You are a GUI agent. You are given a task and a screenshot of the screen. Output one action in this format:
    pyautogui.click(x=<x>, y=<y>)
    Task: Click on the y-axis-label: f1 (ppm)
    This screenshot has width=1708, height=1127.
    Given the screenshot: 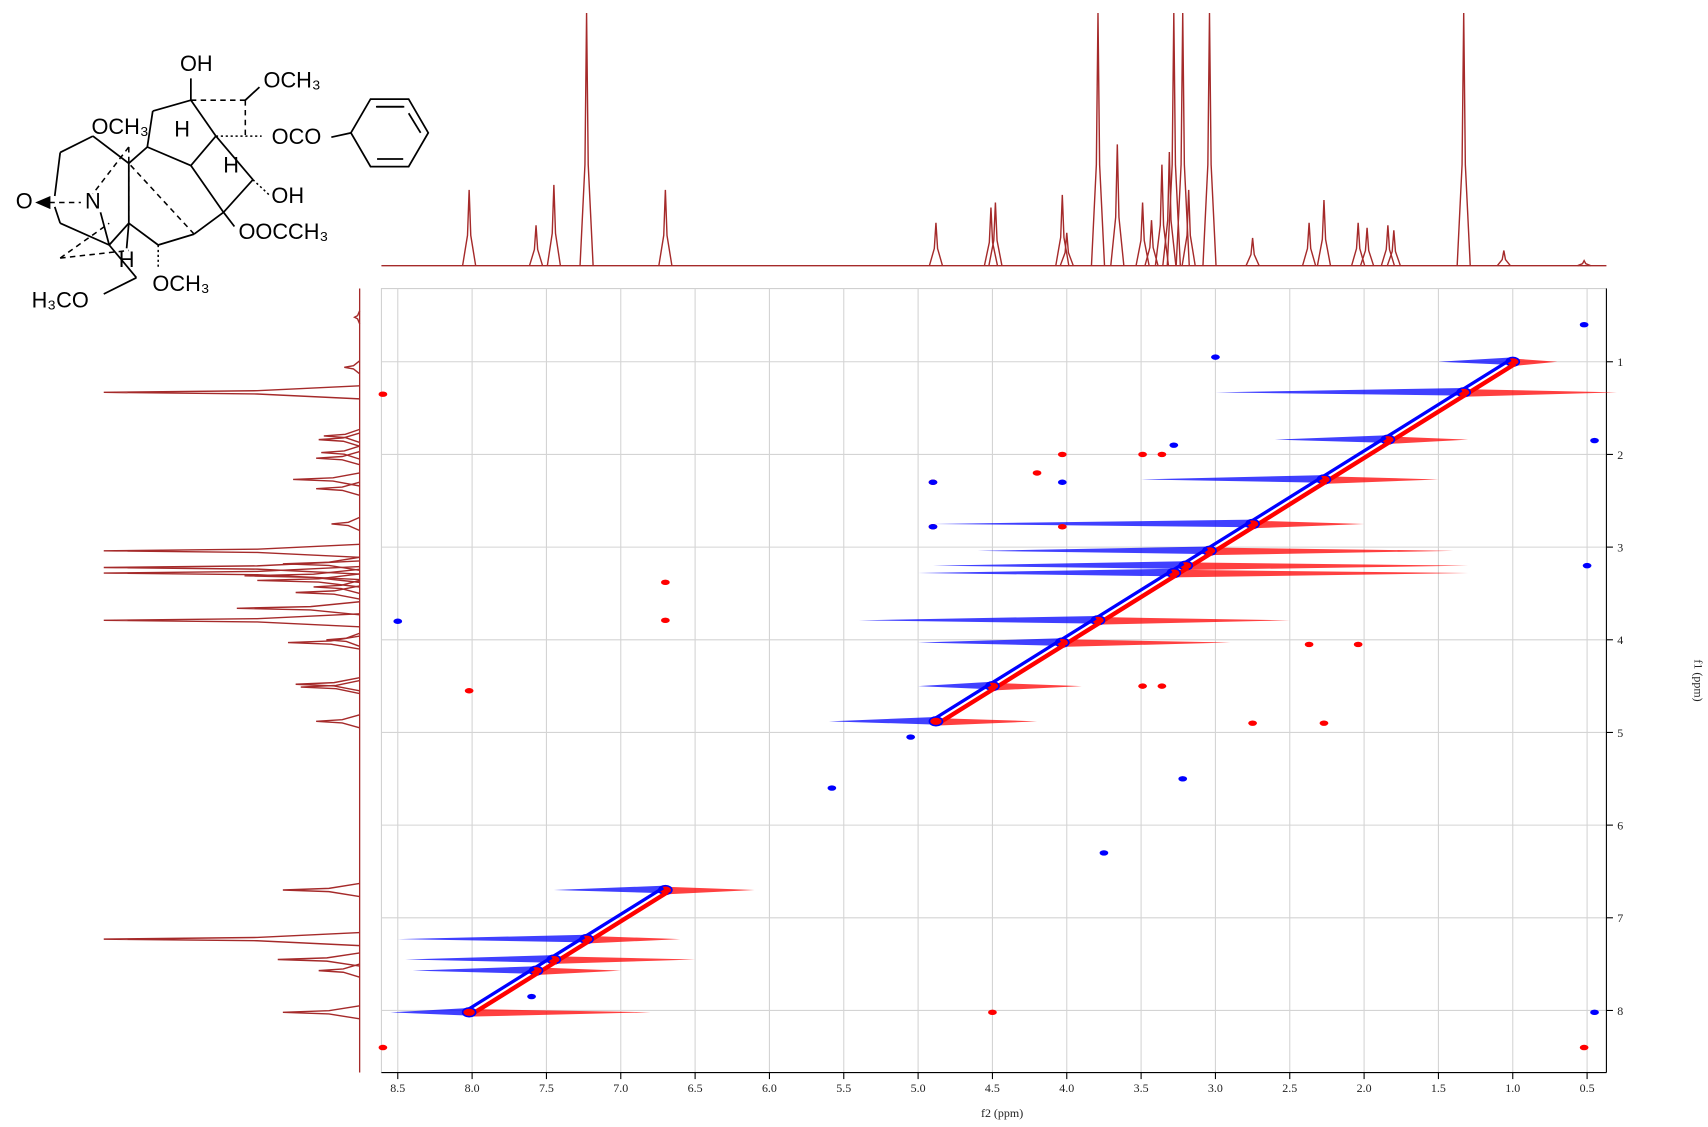 What is the action you would take?
    pyautogui.click(x=1699, y=680)
    